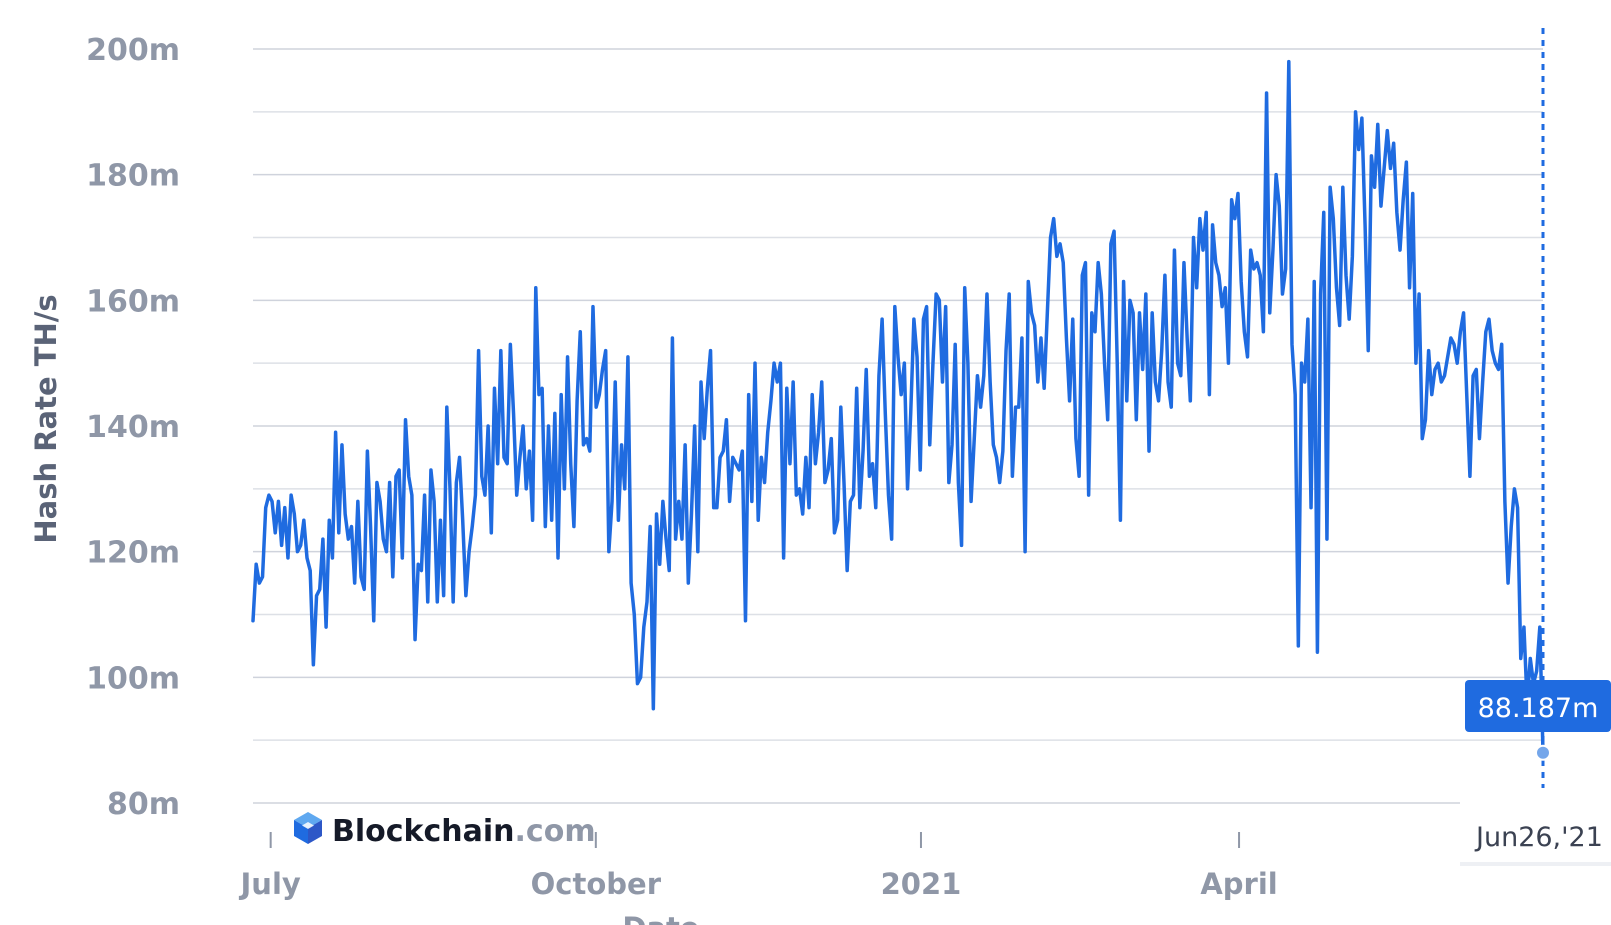 The image size is (1611, 925). Describe the element at coordinates (1543, 752) in the screenshot. I see `cursor-point` at that location.